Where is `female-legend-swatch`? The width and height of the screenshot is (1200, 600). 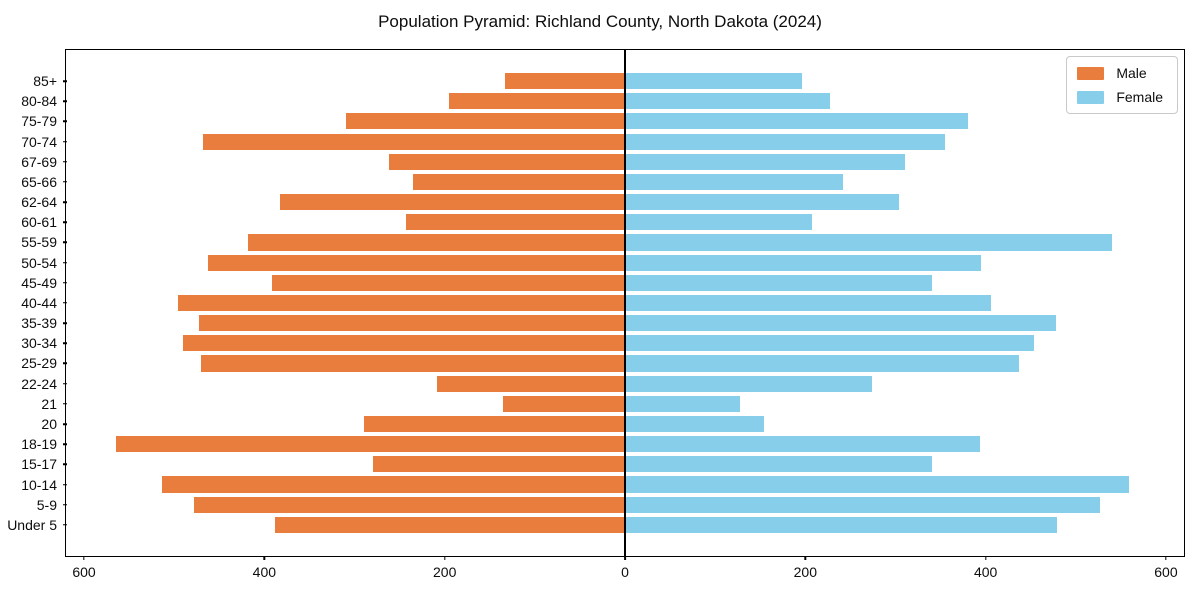 female-legend-swatch is located at coordinates (1091, 97).